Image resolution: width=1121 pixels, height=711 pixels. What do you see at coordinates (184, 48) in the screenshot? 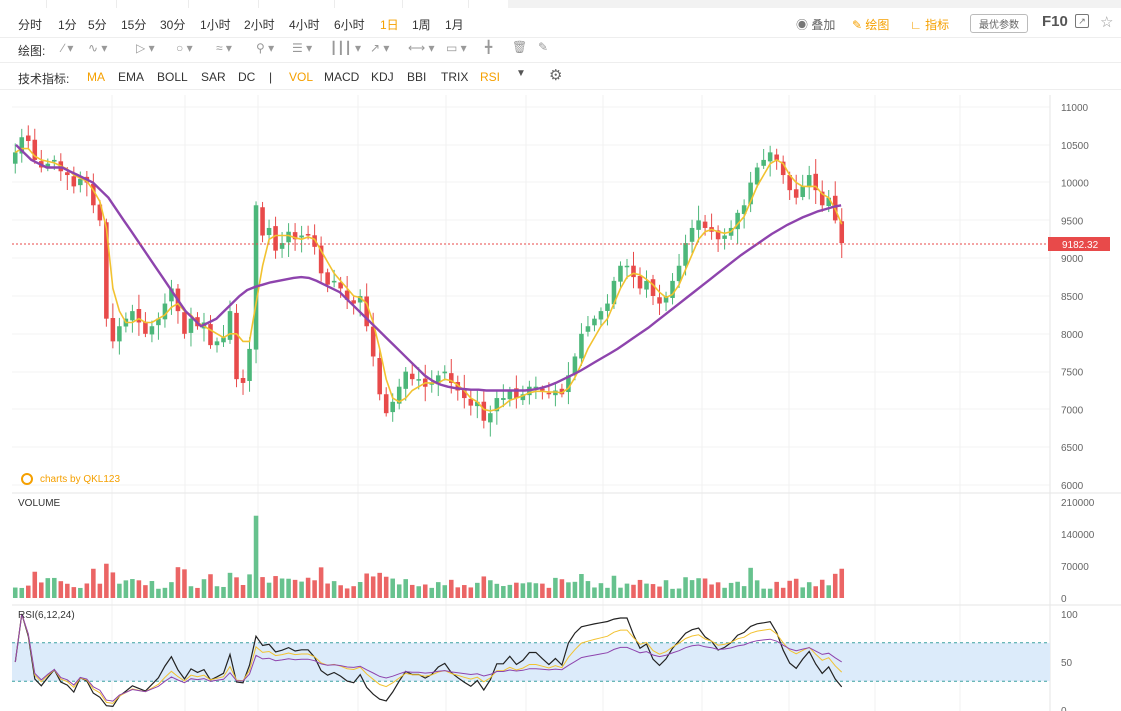
I see `shape-tool-icon: ○ ▾` at bounding box center [184, 48].